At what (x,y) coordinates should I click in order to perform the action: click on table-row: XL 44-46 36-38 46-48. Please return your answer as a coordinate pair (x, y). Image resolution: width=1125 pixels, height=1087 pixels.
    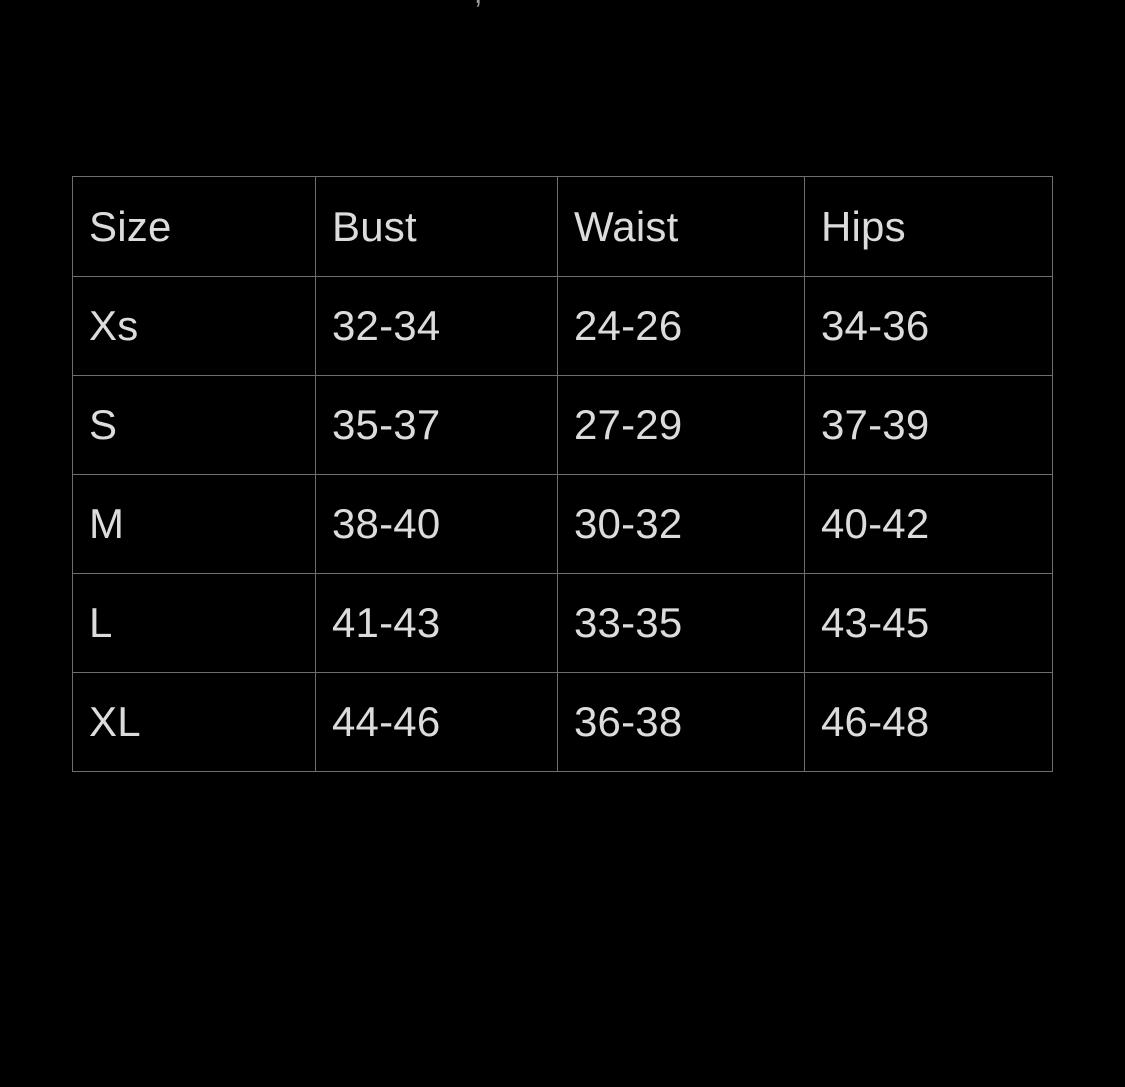
    Looking at the image, I should click on (562, 722).